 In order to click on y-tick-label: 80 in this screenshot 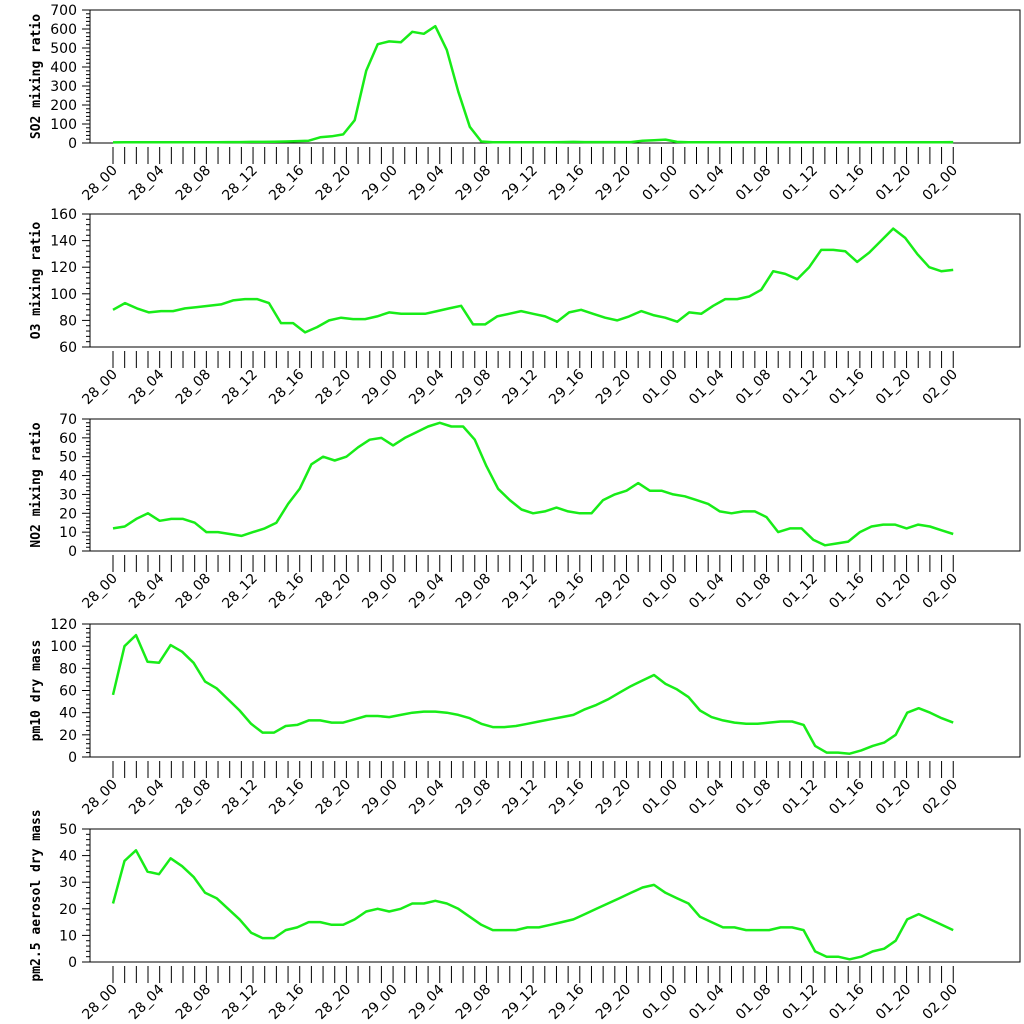, I will do `click(68, 669)`.